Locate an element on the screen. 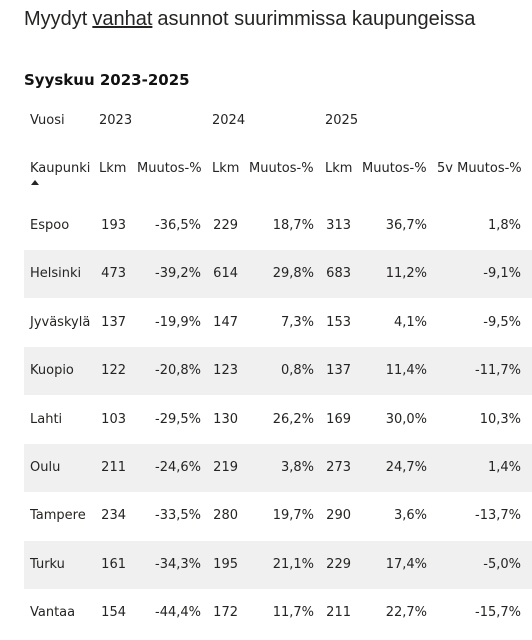 The width and height of the screenshot is (532, 640). title-part: Myydyt is located at coordinates (56, 19).